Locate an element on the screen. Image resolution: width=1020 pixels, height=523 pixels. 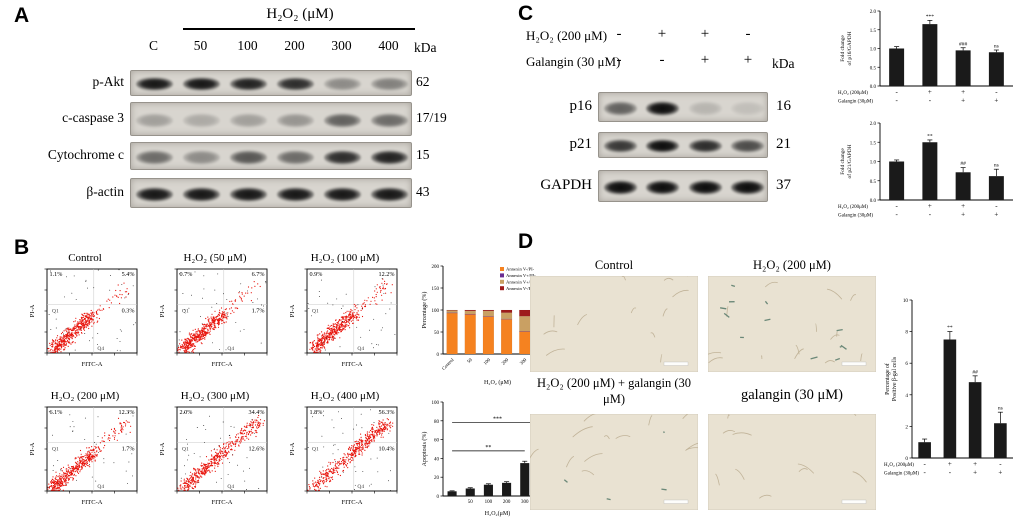
panel-d-label: D is located at coordinates (526, 241).